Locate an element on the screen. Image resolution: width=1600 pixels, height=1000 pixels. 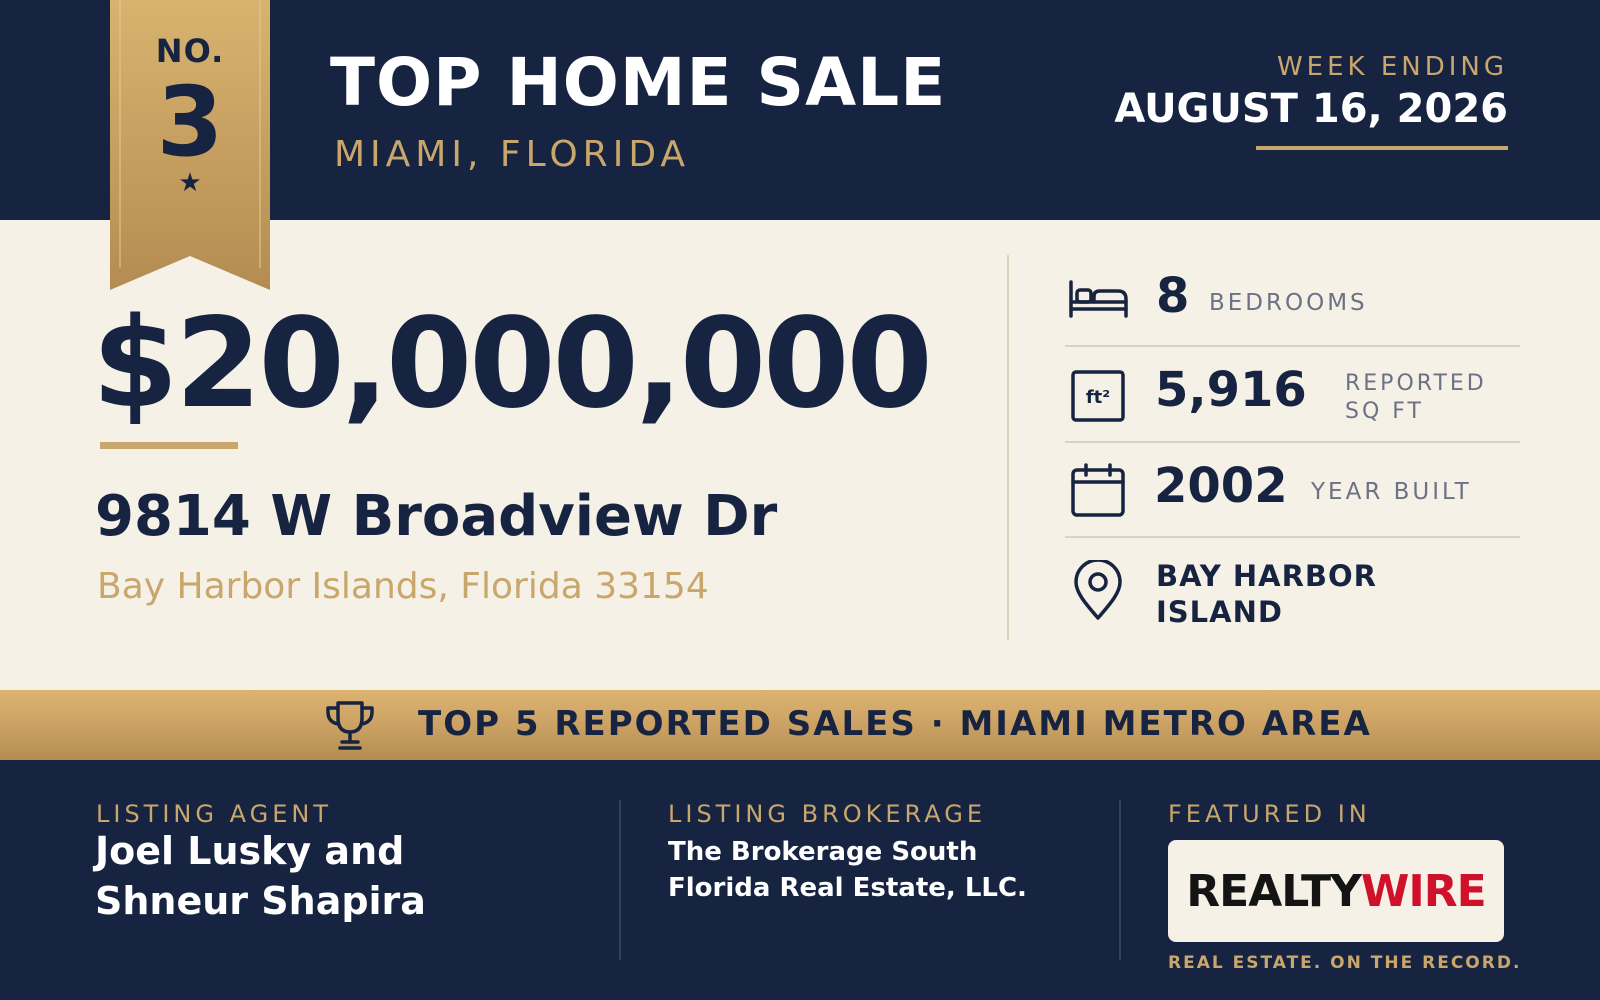
week-ending-date: AUGUST 16, 2026 is located at coordinates (1311, 109).